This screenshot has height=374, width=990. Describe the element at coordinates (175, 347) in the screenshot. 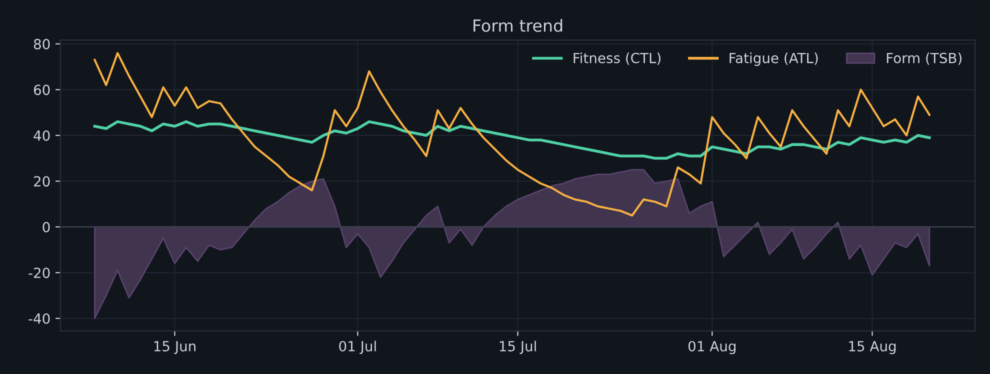

I see `x-tick-label: 15 Jun` at that location.